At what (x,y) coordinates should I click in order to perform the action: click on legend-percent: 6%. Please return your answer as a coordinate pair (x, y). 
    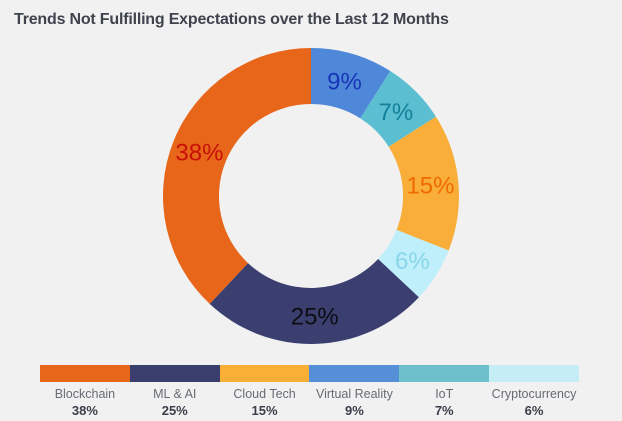
    Looking at the image, I should click on (534, 410).